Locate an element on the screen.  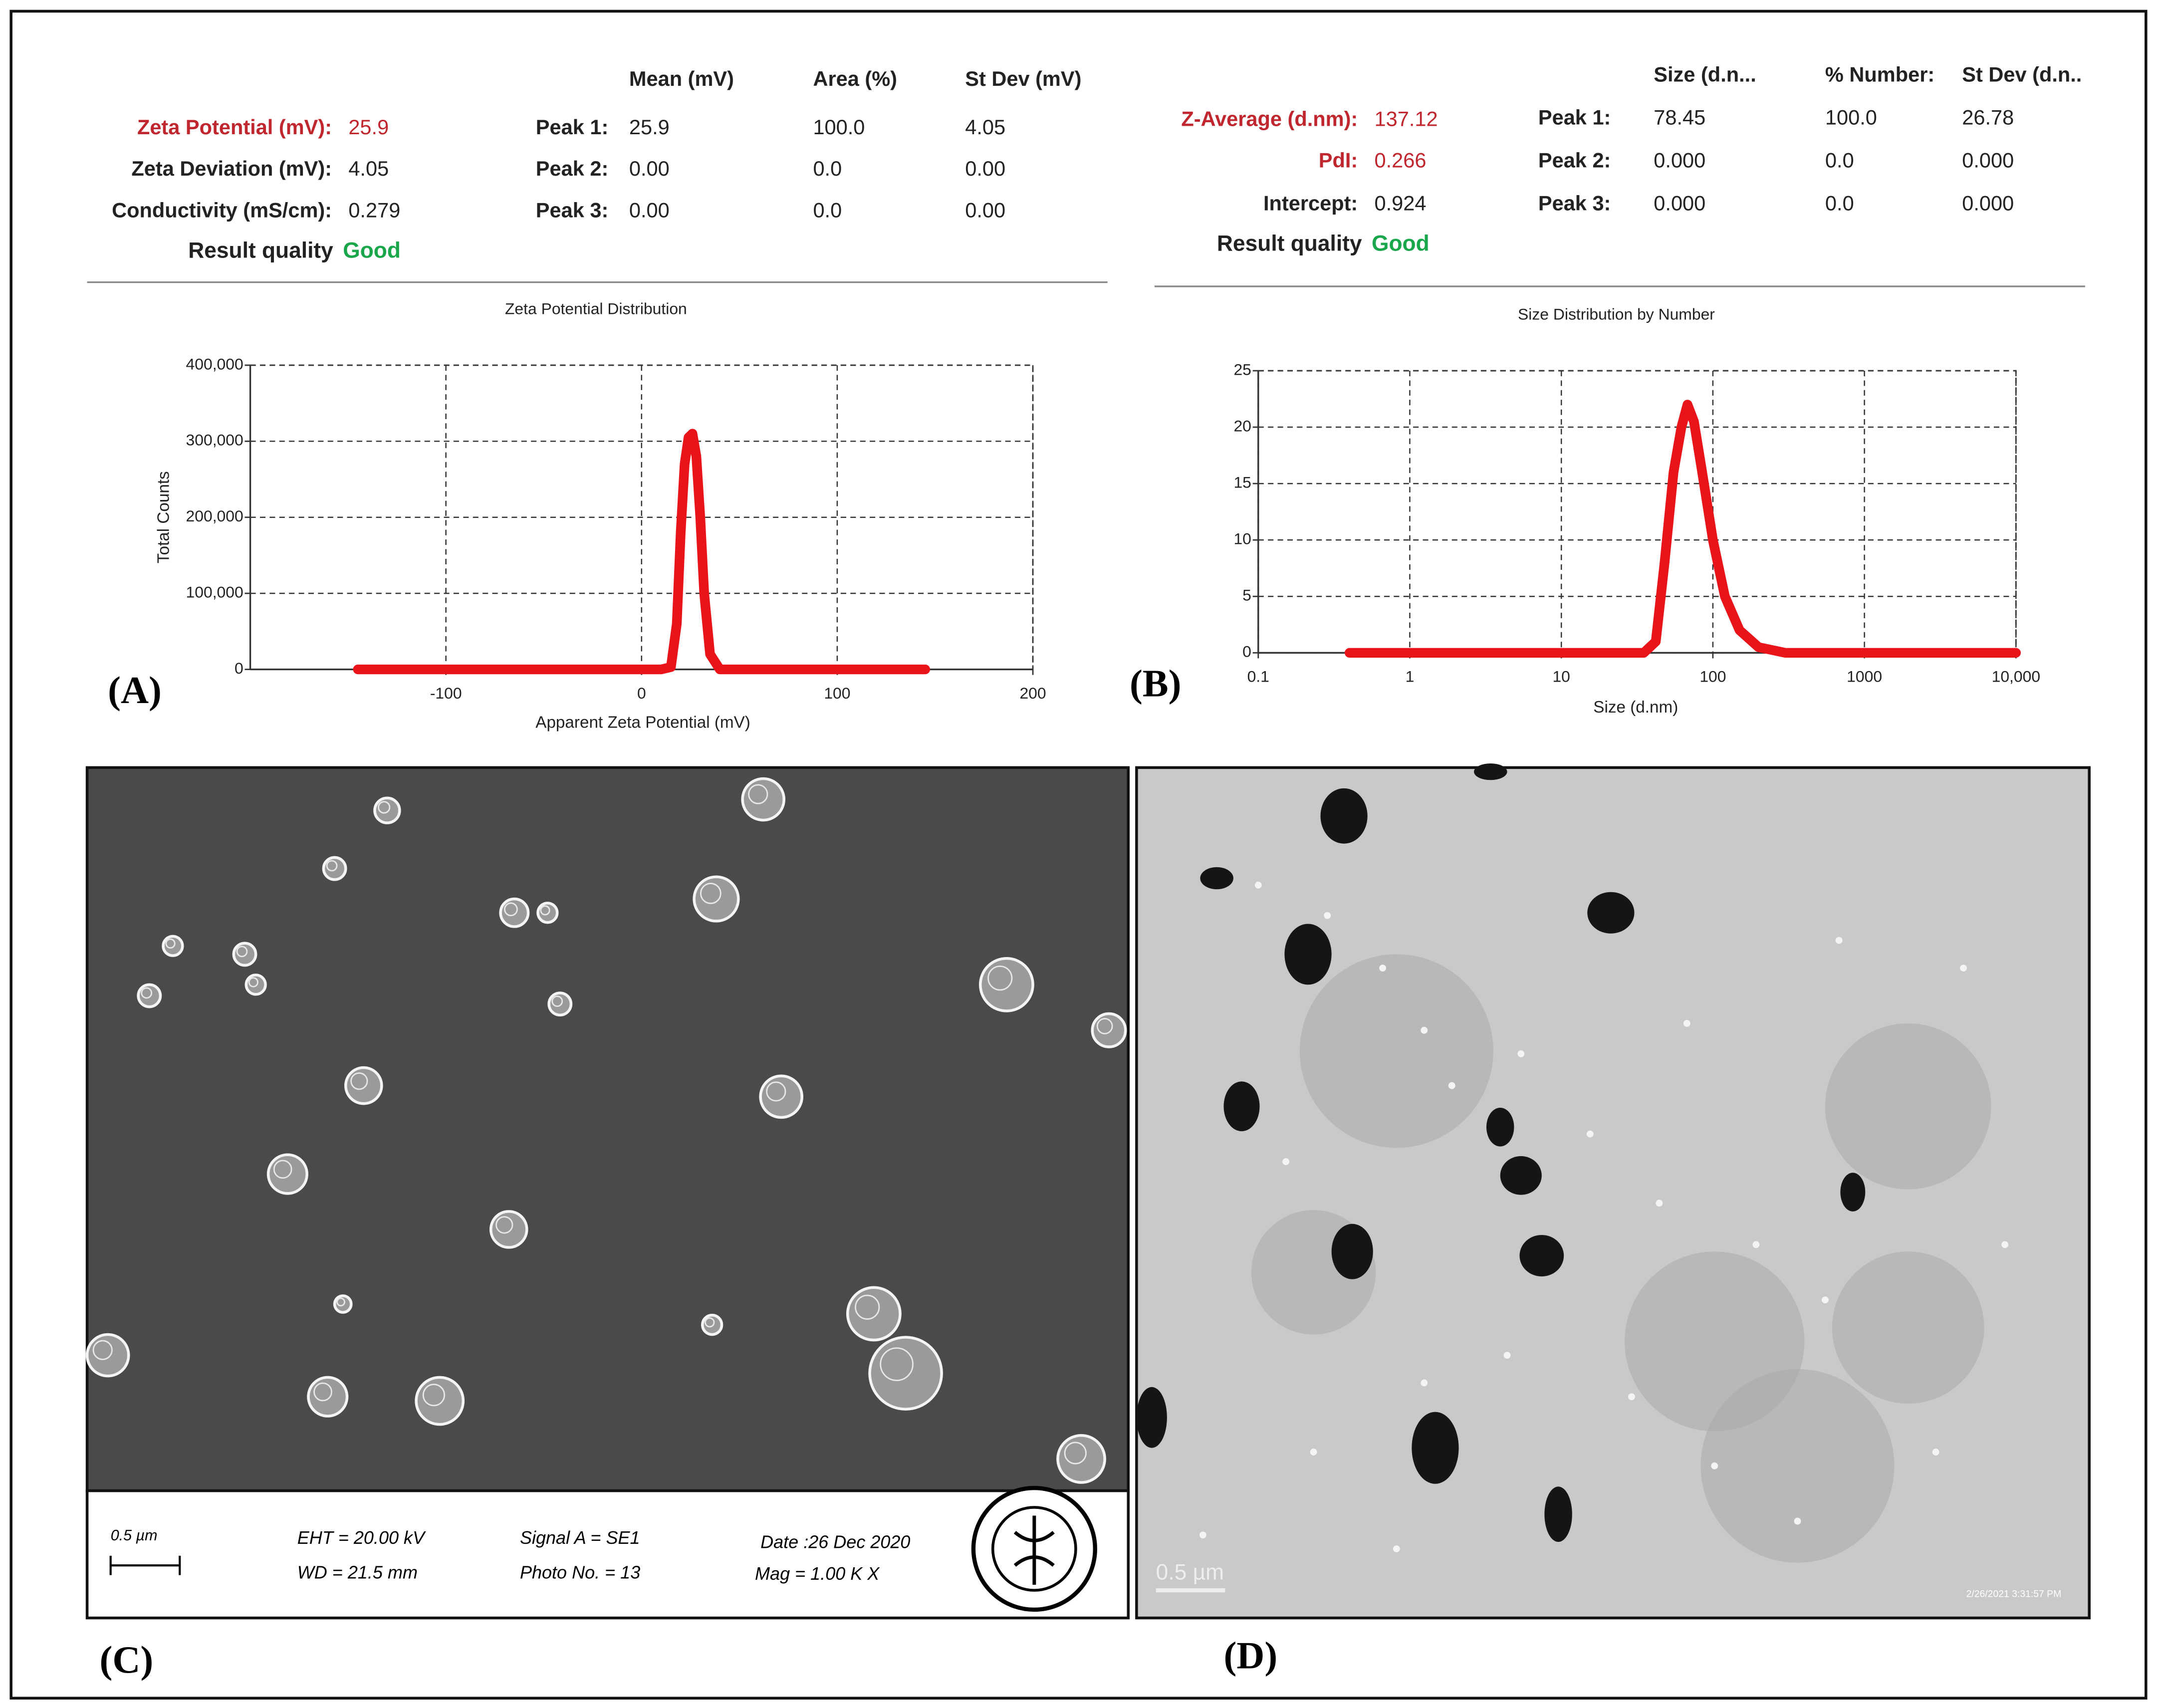
summary-label: Intercept: is located at coordinates (1310, 203).